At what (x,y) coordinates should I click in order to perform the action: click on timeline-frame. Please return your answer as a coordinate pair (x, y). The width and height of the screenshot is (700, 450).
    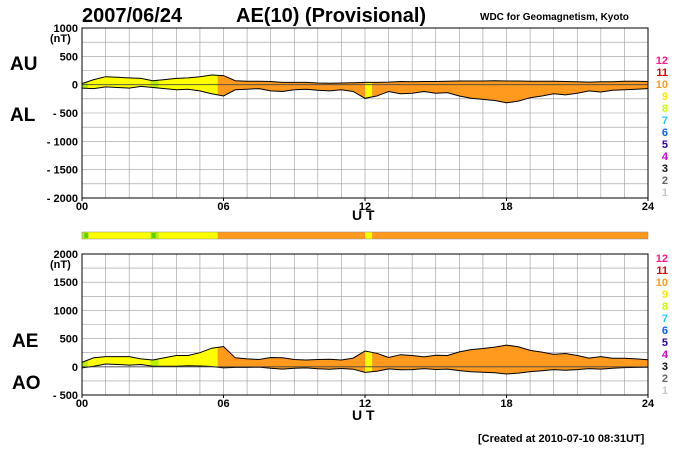
    Looking at the image, I should click on (365, 235).